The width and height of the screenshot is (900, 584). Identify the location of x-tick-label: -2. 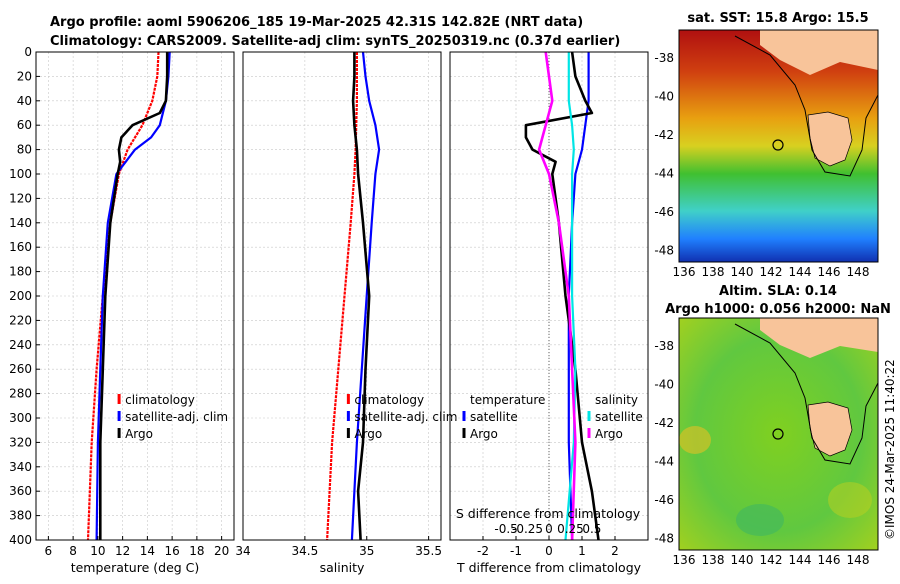
(483, 551).